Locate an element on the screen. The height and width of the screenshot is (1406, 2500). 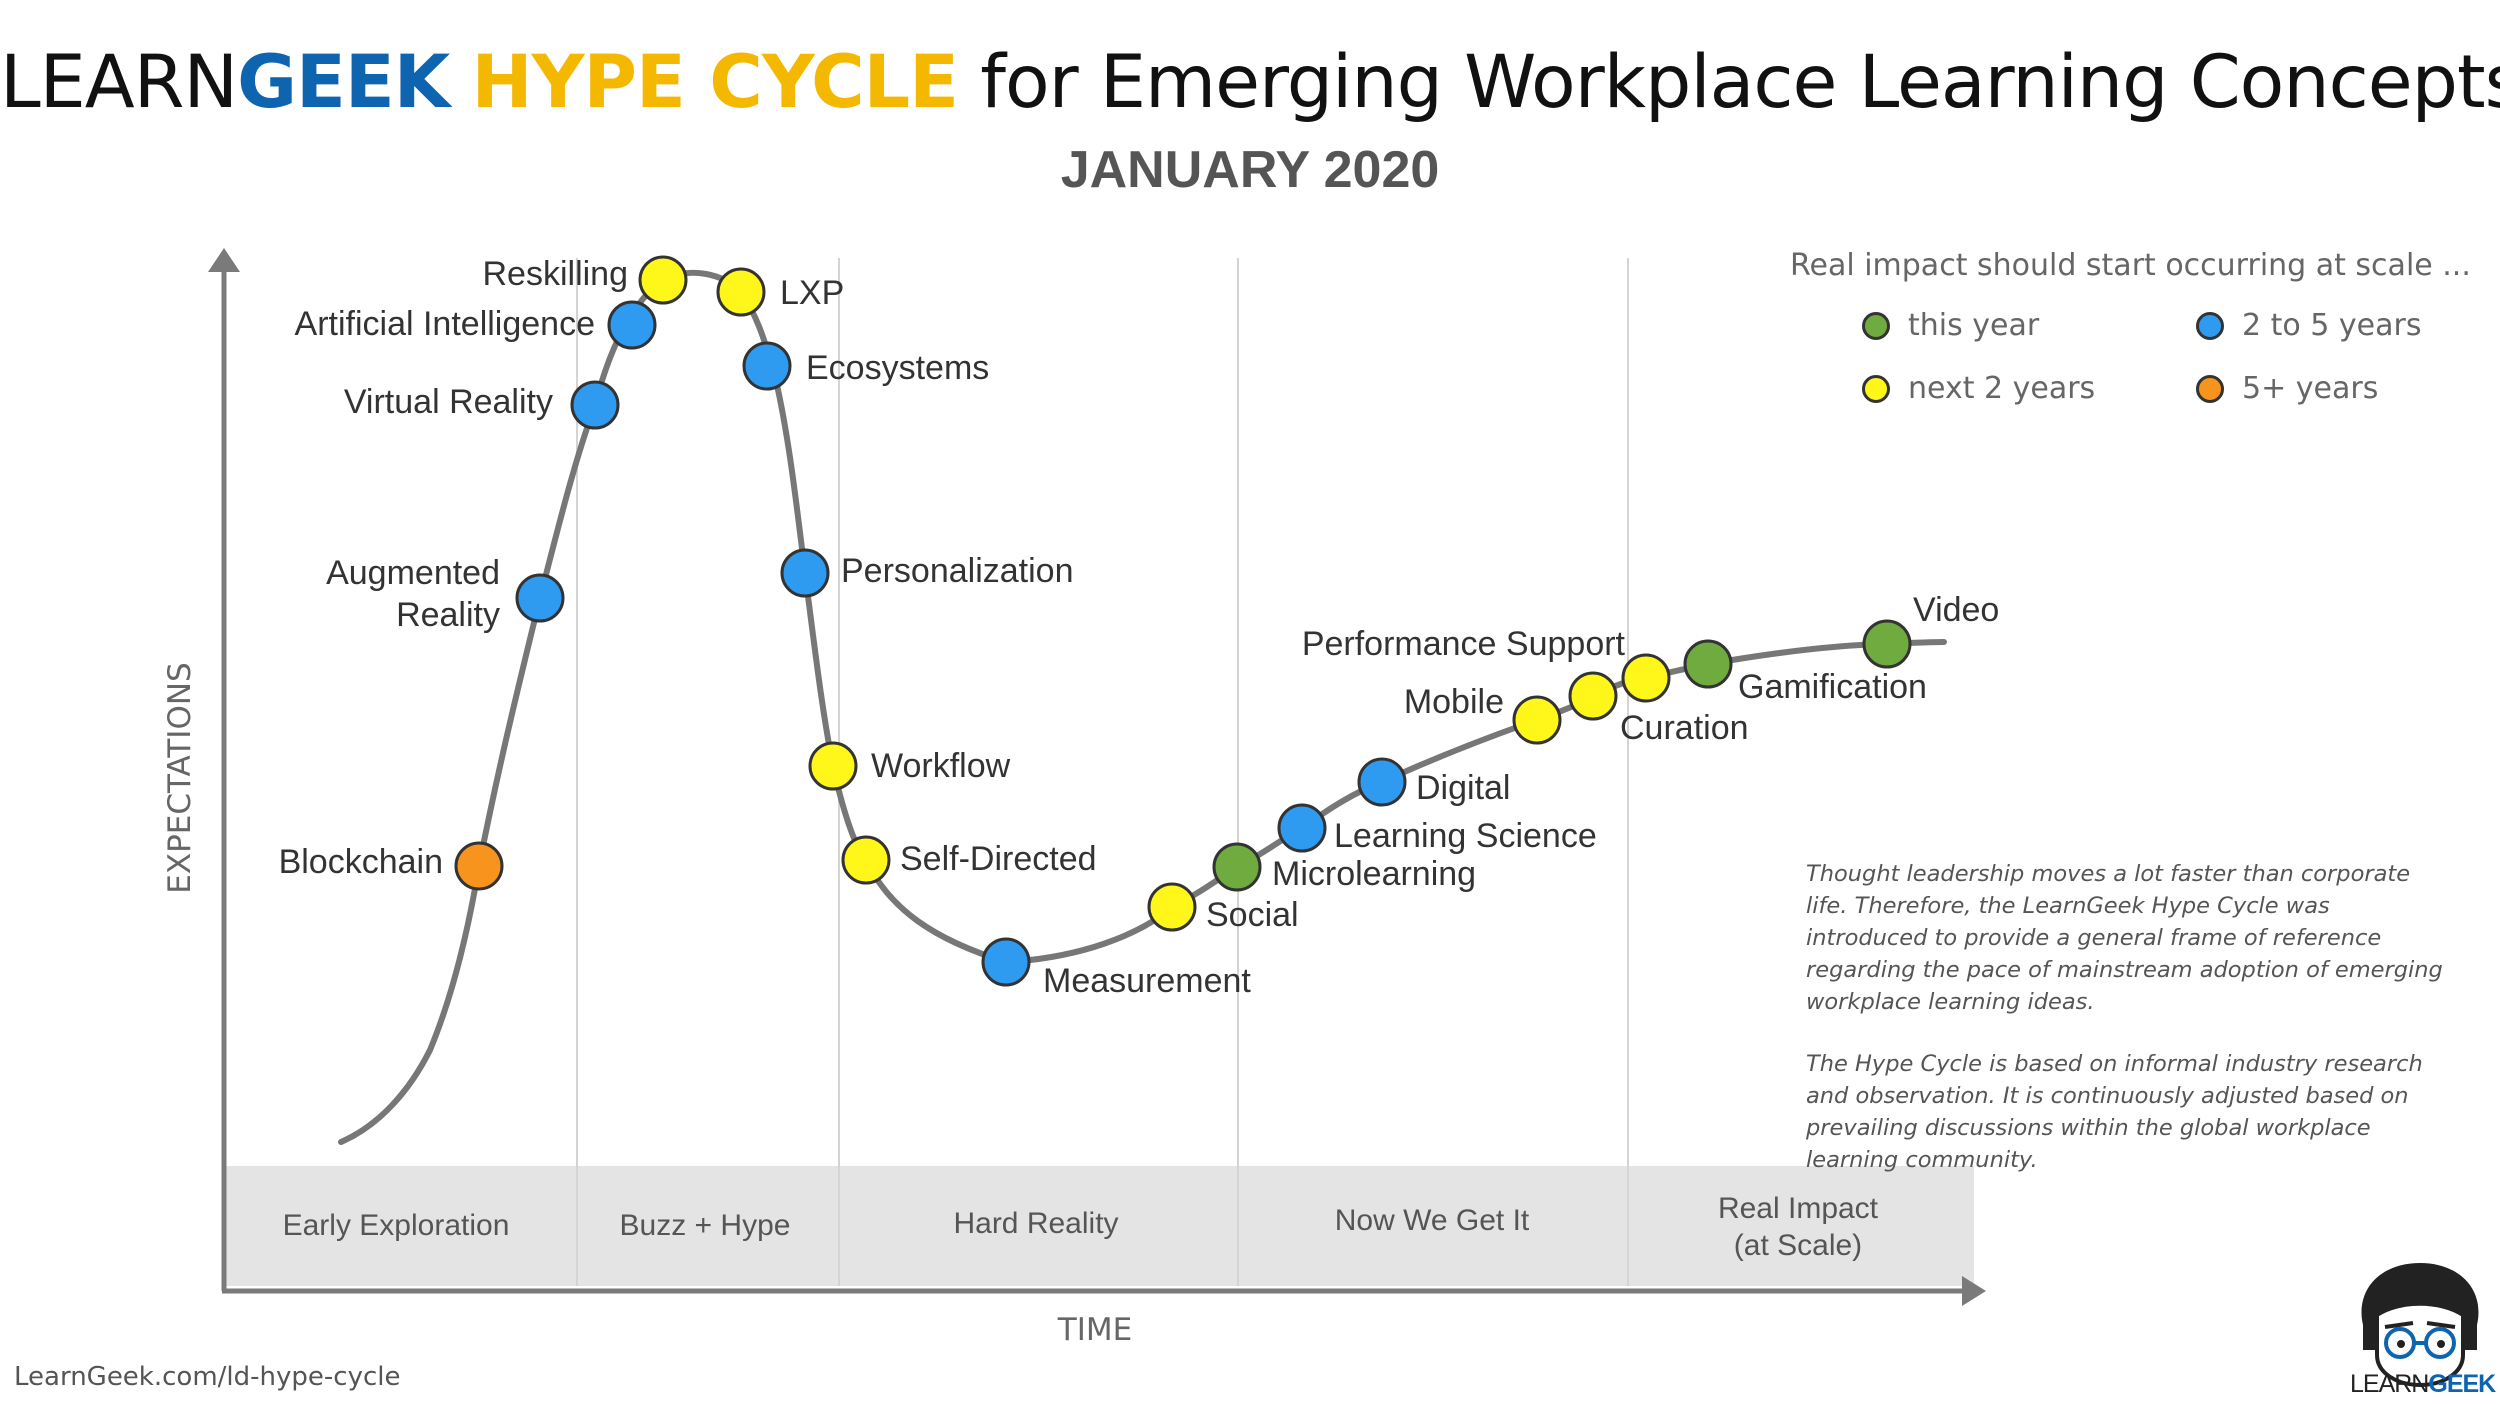
legend-label: this year is located at coordinates (1974, 325).